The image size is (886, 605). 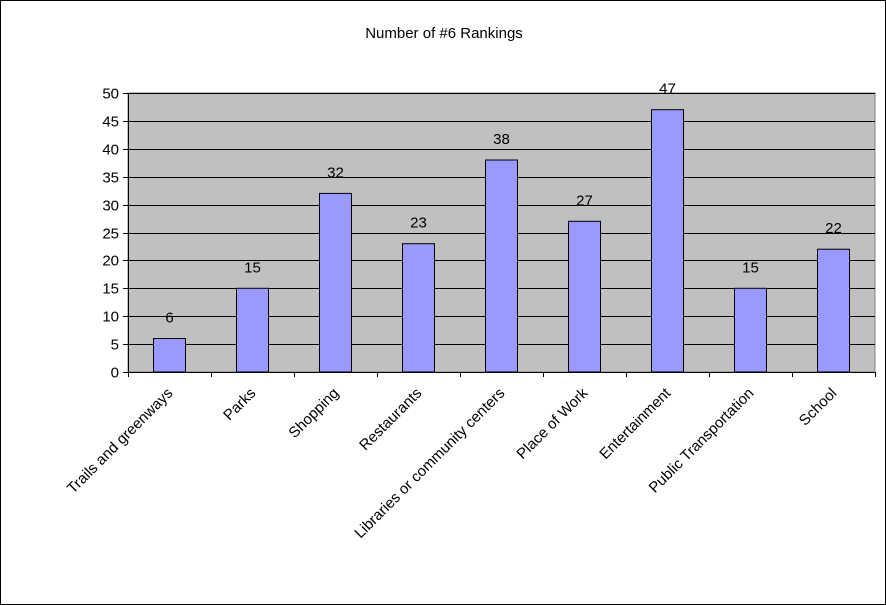 I want to click on x-tick-label: Place of Work, so click(x=552, y=423).